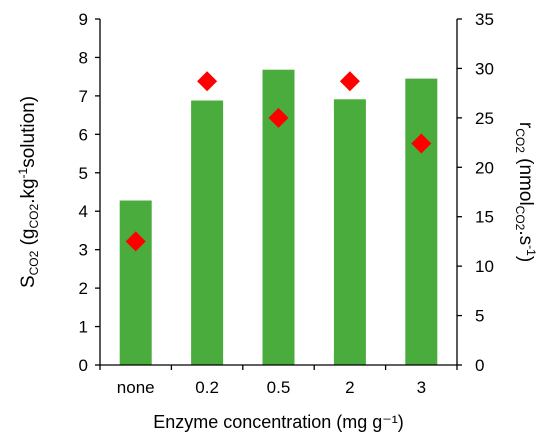 The width and height of the screenshot is (550, 443). I want to click on y-left-tick-label: 6, so click(83, 134).